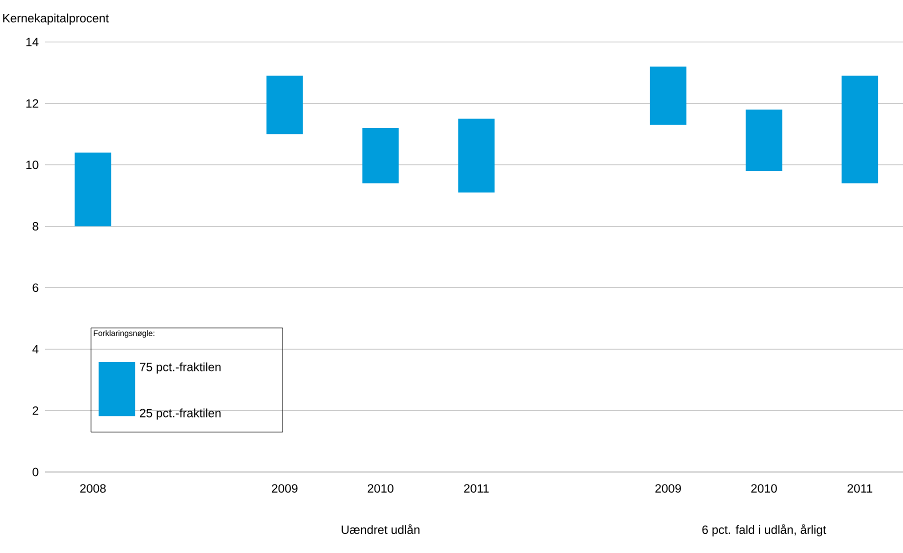 This screenshot has height=553, width=903. I want to click on y-tick-label: 2, so click(35, 410).